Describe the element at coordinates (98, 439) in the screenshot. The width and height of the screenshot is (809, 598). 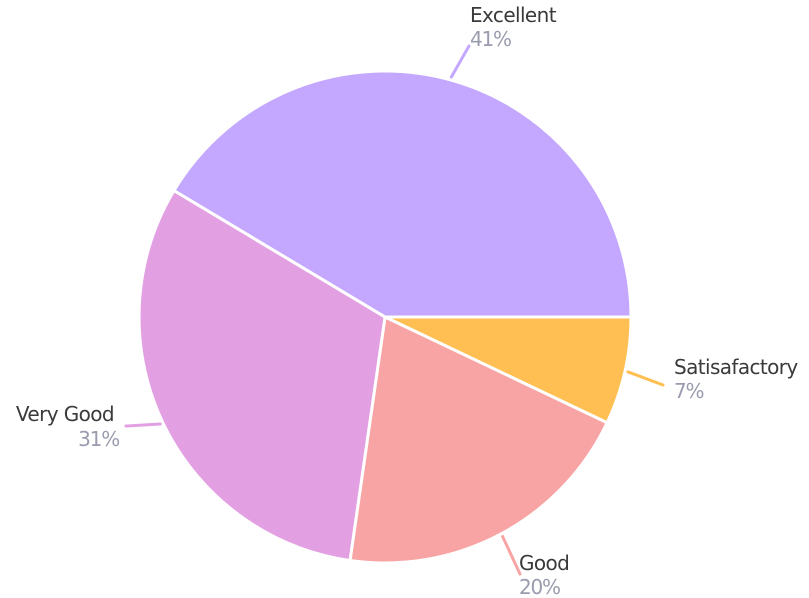
I see `slice-percent-very-good: 31%` at that location.